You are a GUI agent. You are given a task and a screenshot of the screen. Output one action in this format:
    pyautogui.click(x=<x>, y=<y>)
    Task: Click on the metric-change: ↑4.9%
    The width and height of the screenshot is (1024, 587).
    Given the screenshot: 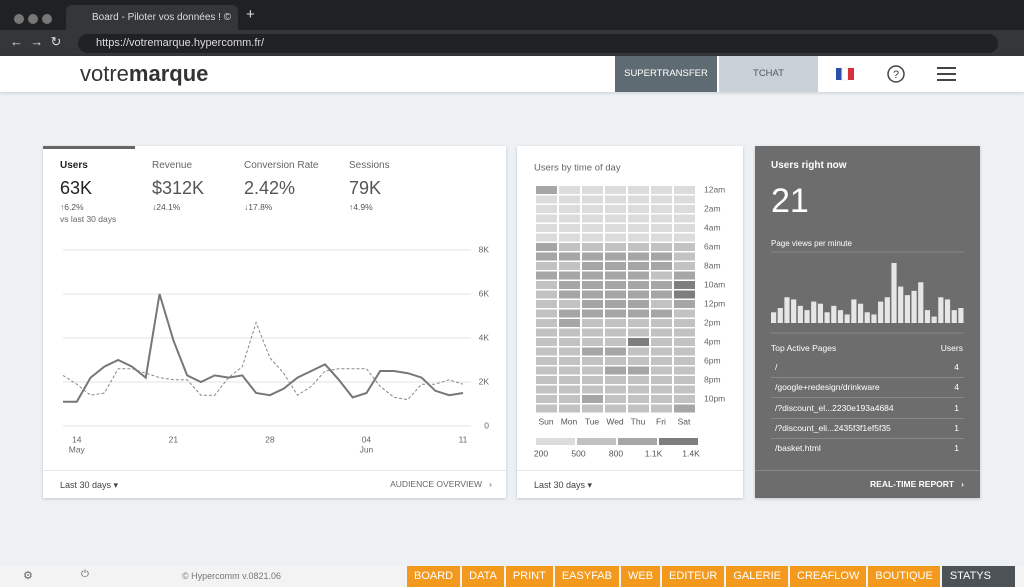 What is the action you would take?
    pyautogui.click(x=361, y=207)
    